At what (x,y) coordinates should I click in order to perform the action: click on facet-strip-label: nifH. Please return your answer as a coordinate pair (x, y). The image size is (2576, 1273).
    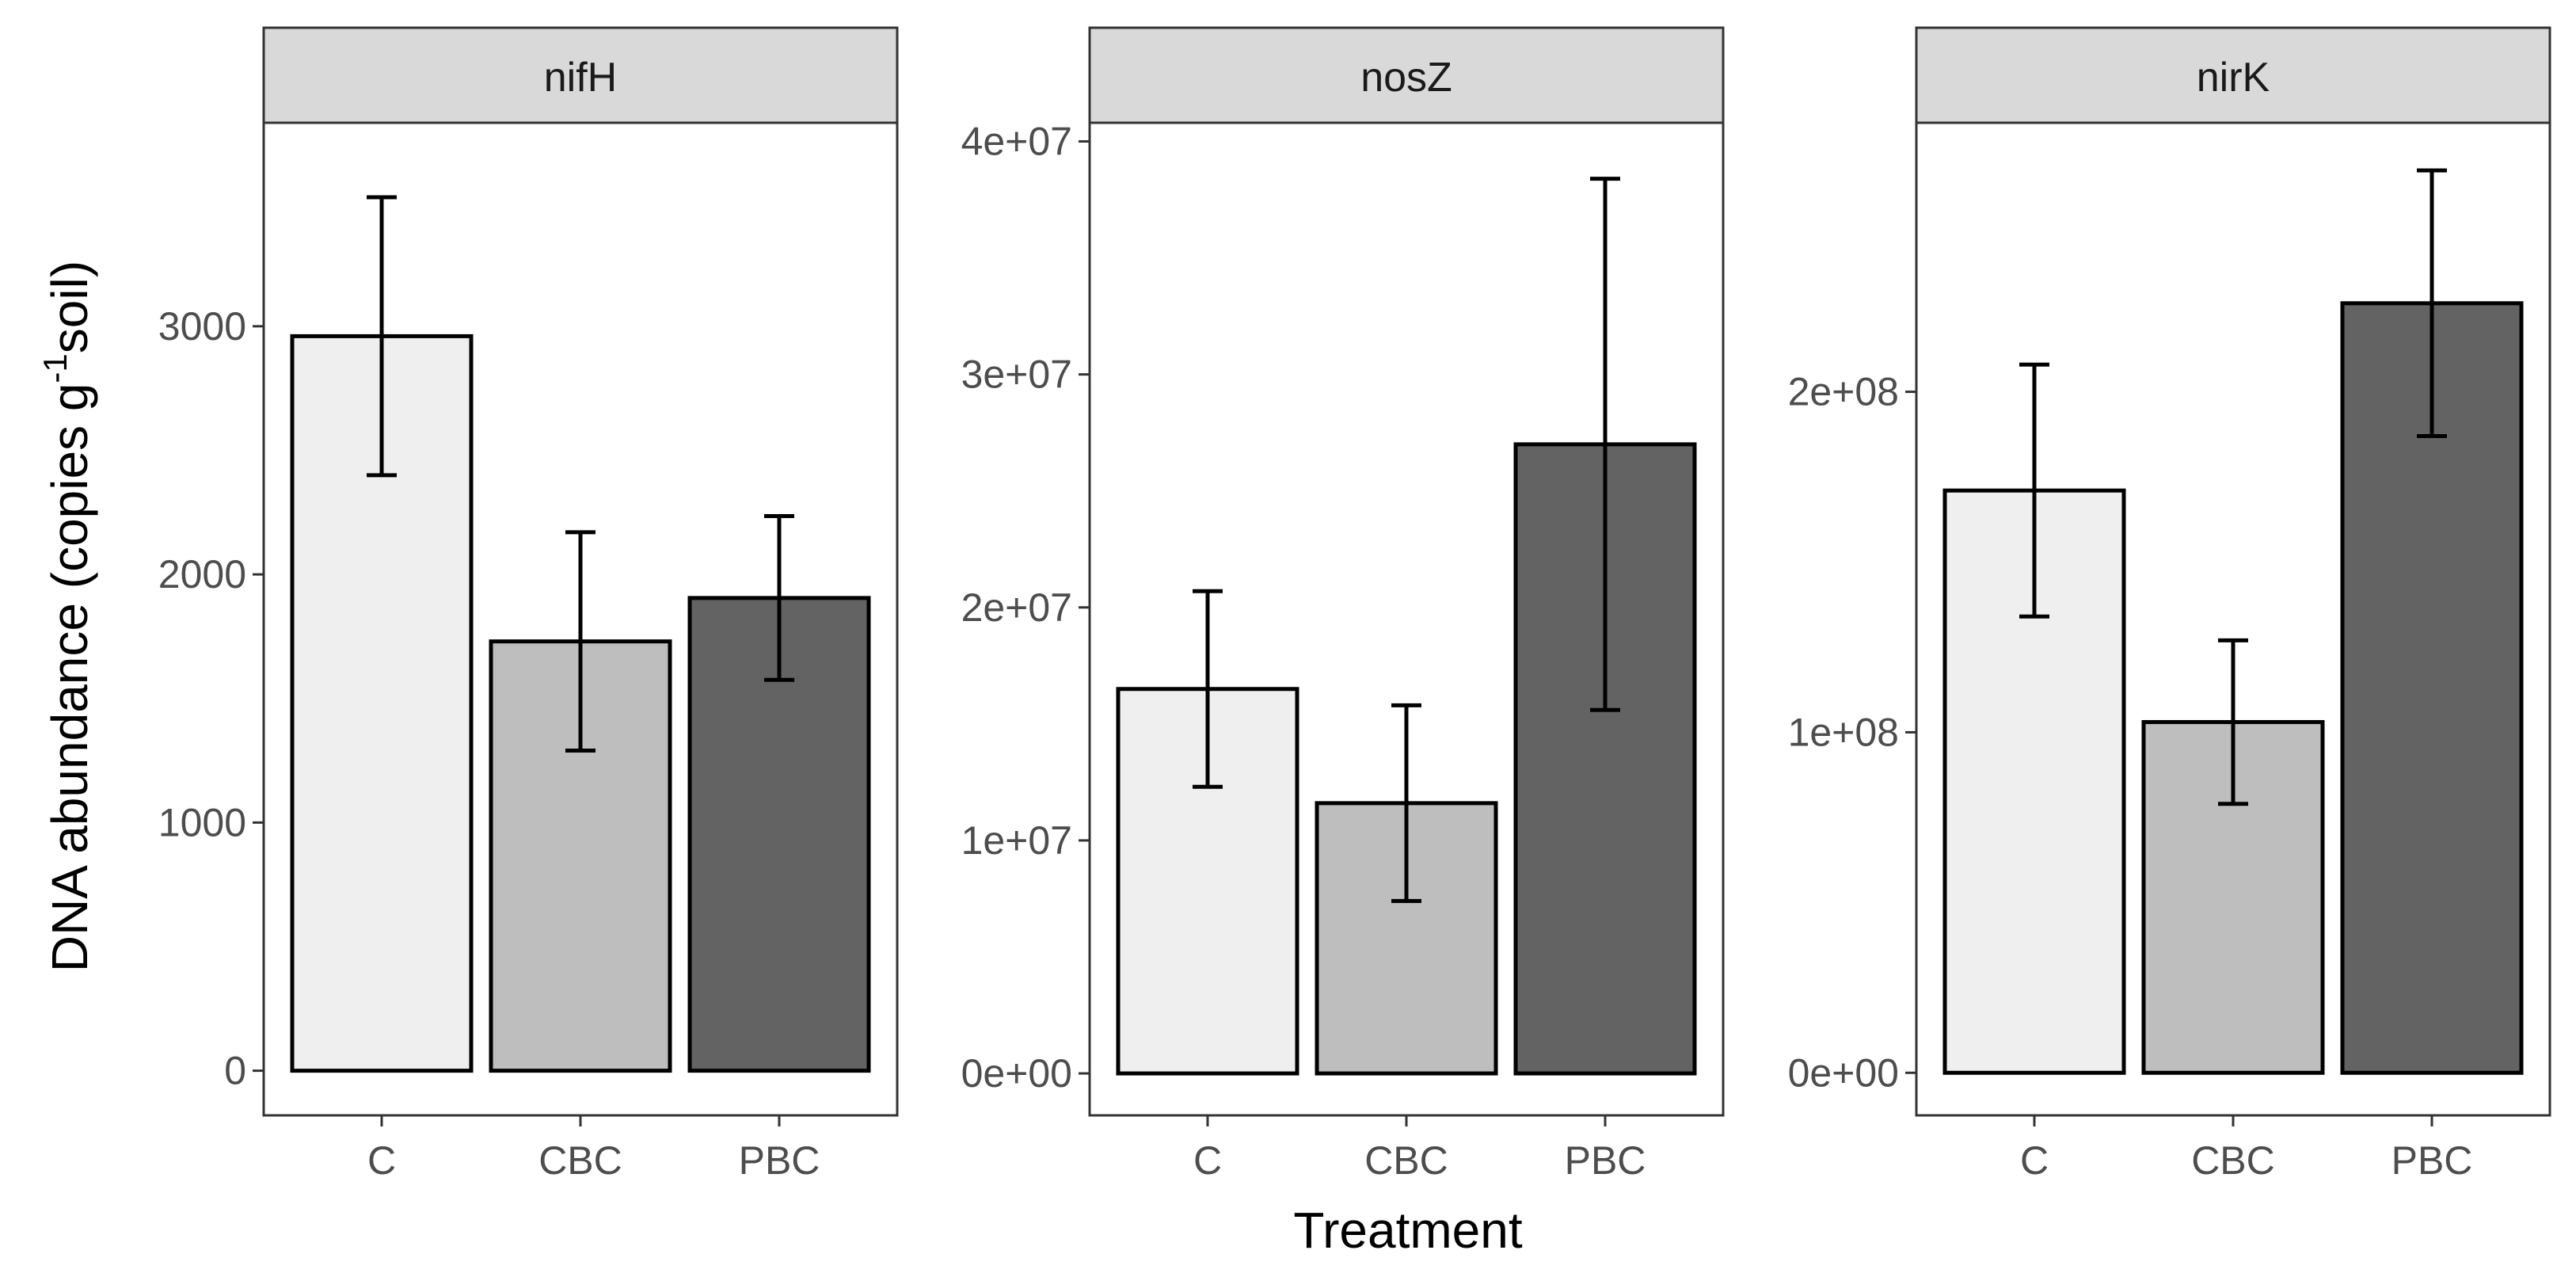
    Looking at the image, I should click on (580, 78).